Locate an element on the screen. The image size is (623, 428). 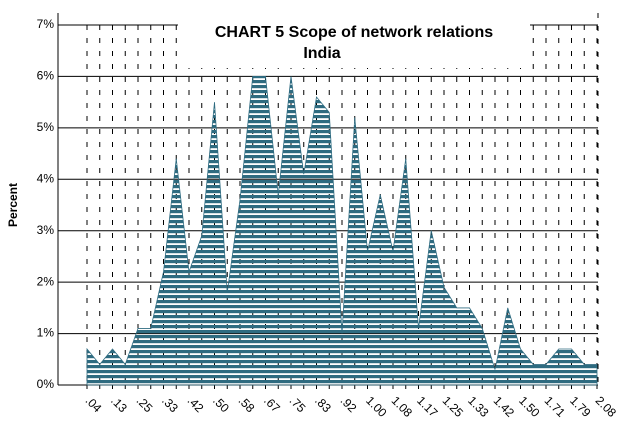
x-tick-label: .42 is located at coordinates (196, 404).